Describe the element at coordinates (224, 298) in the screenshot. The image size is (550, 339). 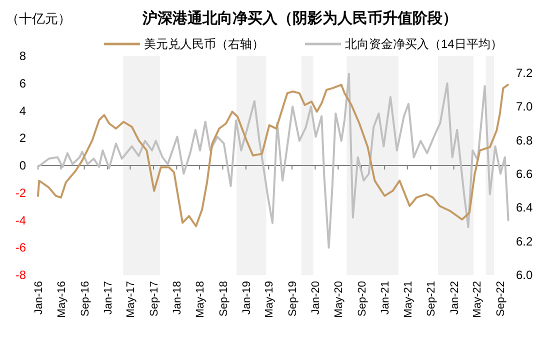
I see `x-tick-label: Sep-18` at that location.